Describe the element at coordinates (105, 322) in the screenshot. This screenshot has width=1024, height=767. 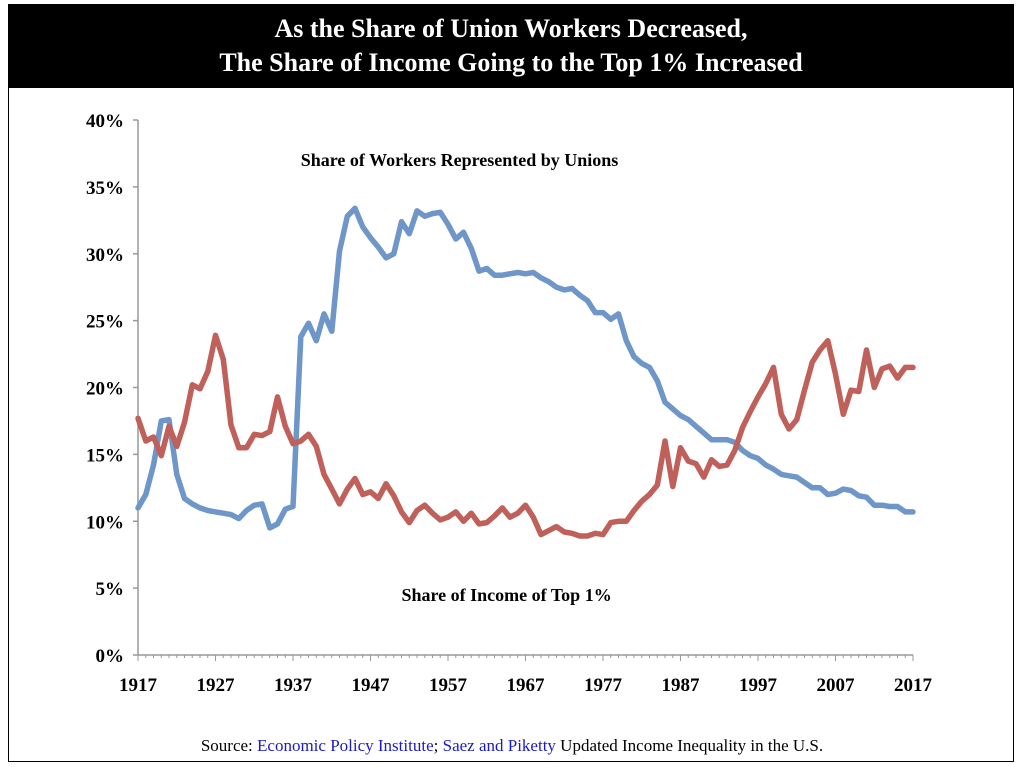
I see `y-tick-label: 25%` at that location.